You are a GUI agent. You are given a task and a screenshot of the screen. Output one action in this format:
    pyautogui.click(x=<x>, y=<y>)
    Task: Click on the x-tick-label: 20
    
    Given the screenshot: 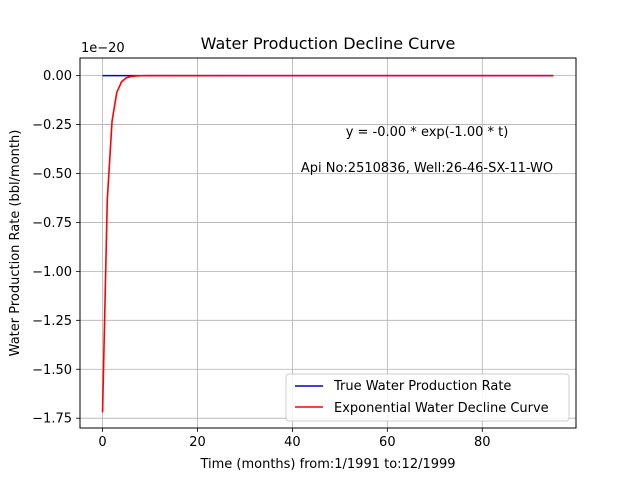 What is the action you would take?
    pyautogui.click(x=197, y=442)
    